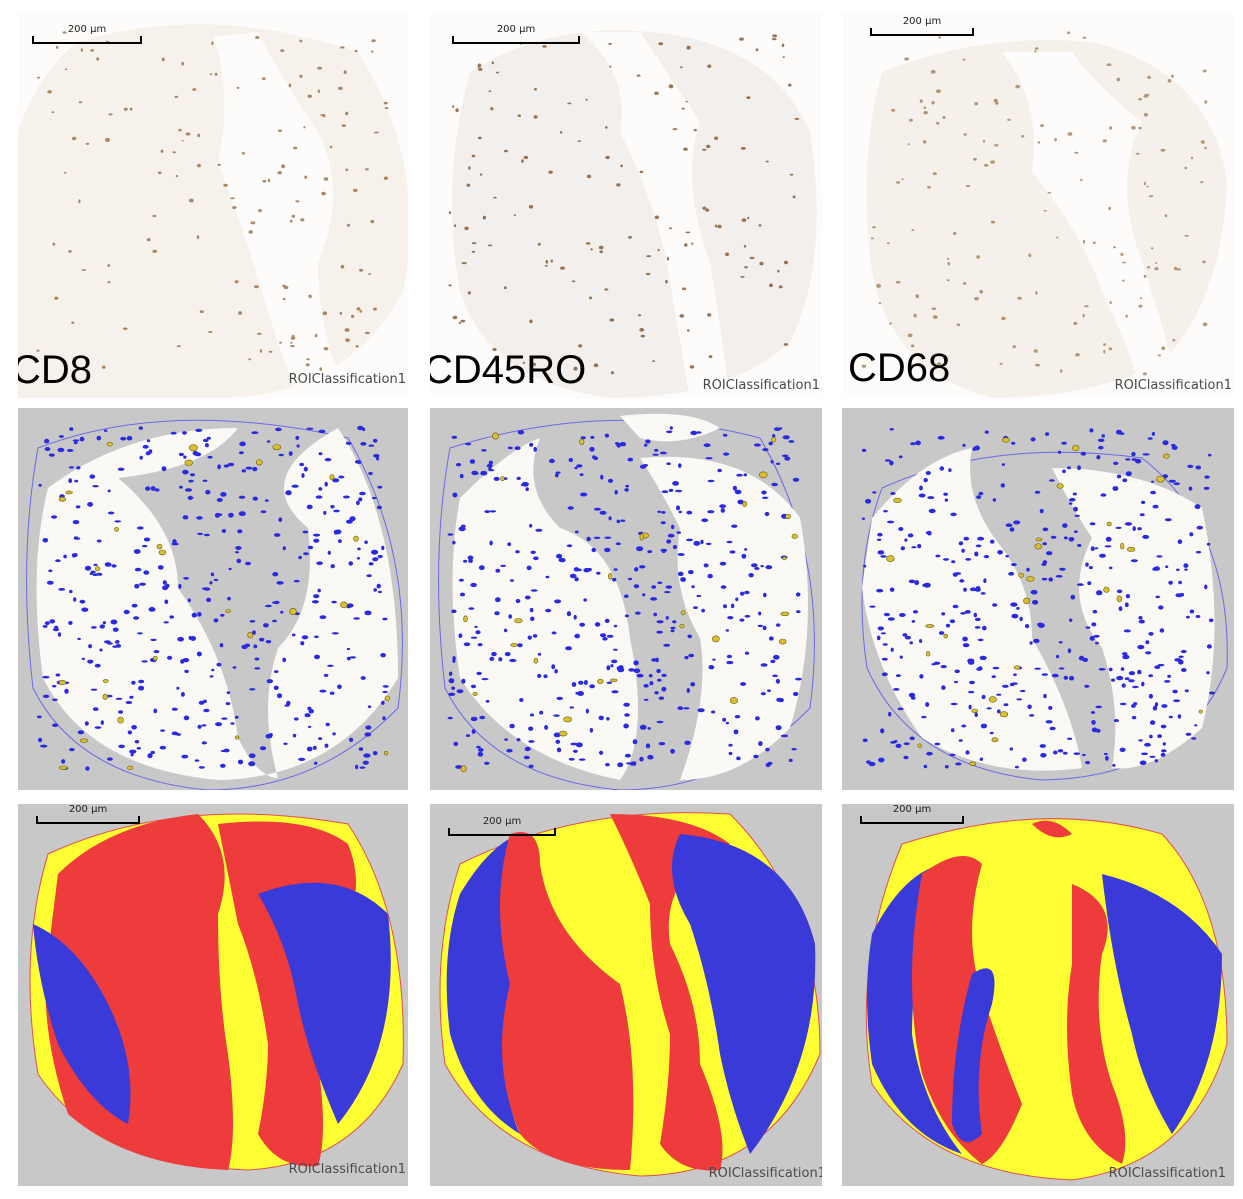  What do you see at coordinates (626, 601) in the screenshot?
I see `detection-core-cd45ro-image` at bounding box center [626, 601].